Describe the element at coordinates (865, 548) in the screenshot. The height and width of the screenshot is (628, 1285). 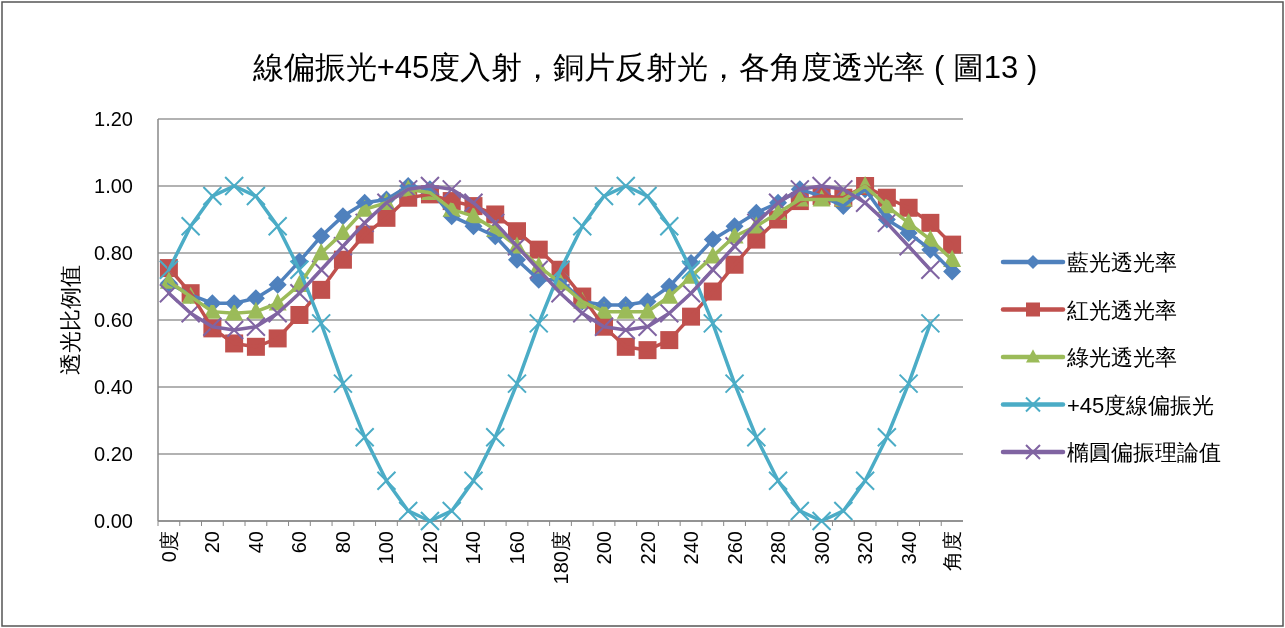
I see `x-tick-label: 320` at that location.